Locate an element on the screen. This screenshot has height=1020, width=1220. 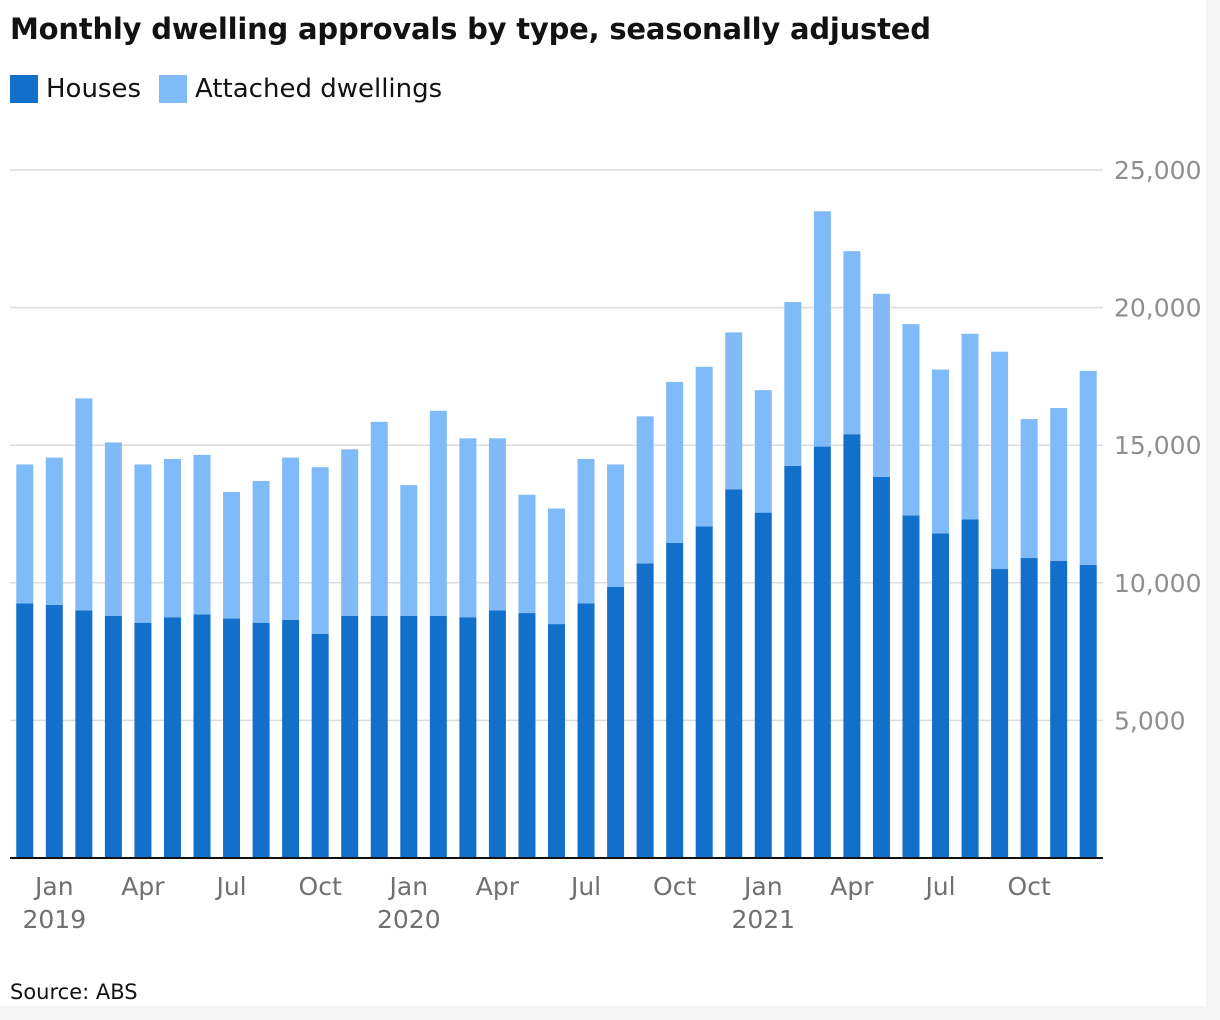
y-tick-label: 15,000 is located at coordinates (1157, 445).